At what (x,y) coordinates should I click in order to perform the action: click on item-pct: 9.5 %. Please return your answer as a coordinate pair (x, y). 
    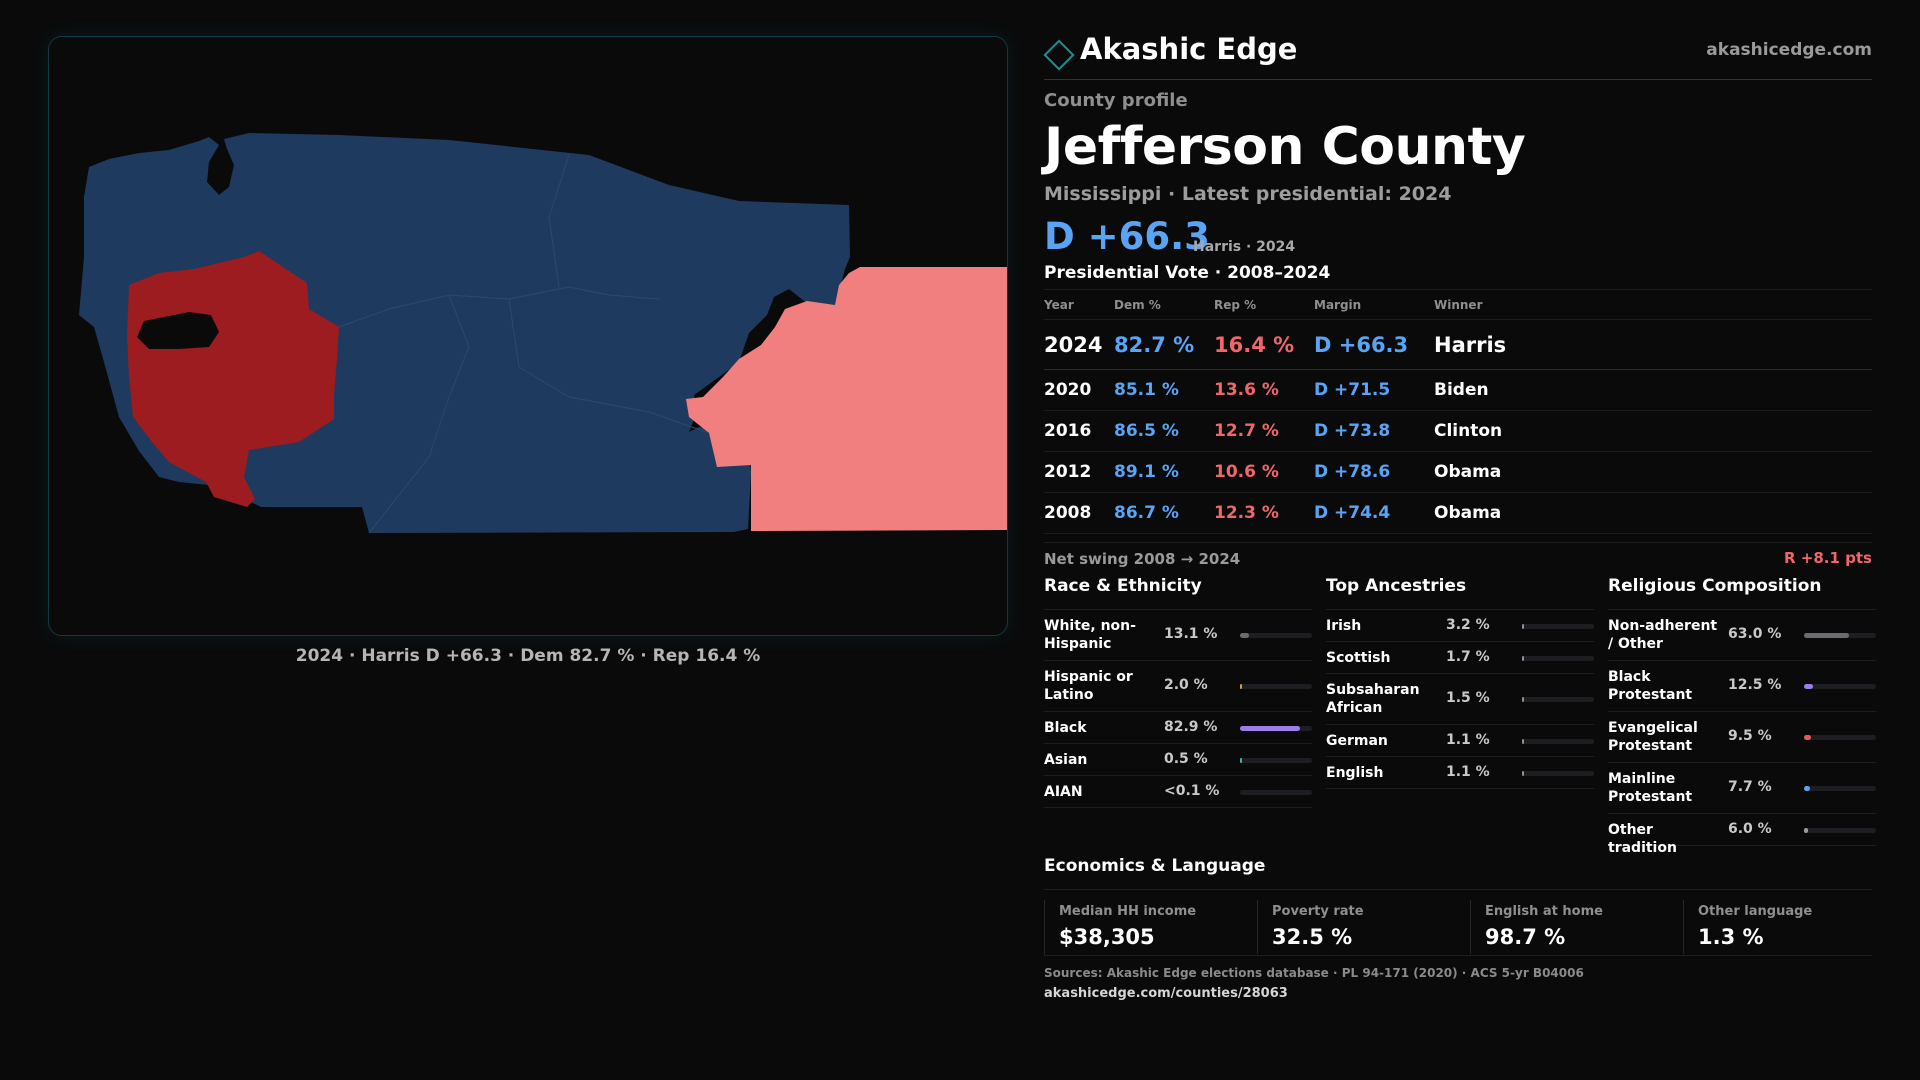
    Looking at the image, I should click on (1750, 736).